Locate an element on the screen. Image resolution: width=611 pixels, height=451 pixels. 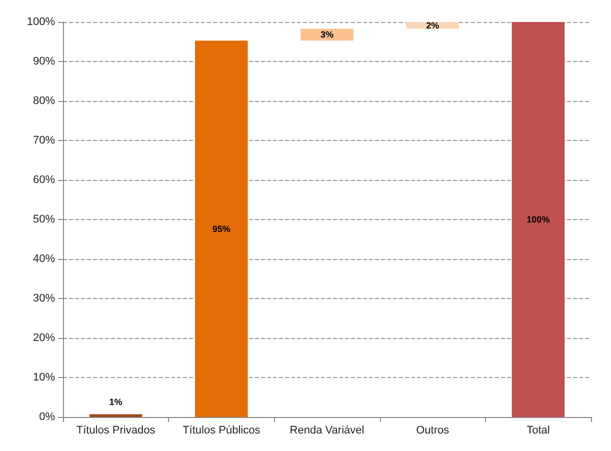
y-tick-label: 70% is located at coordinates (44, 140).